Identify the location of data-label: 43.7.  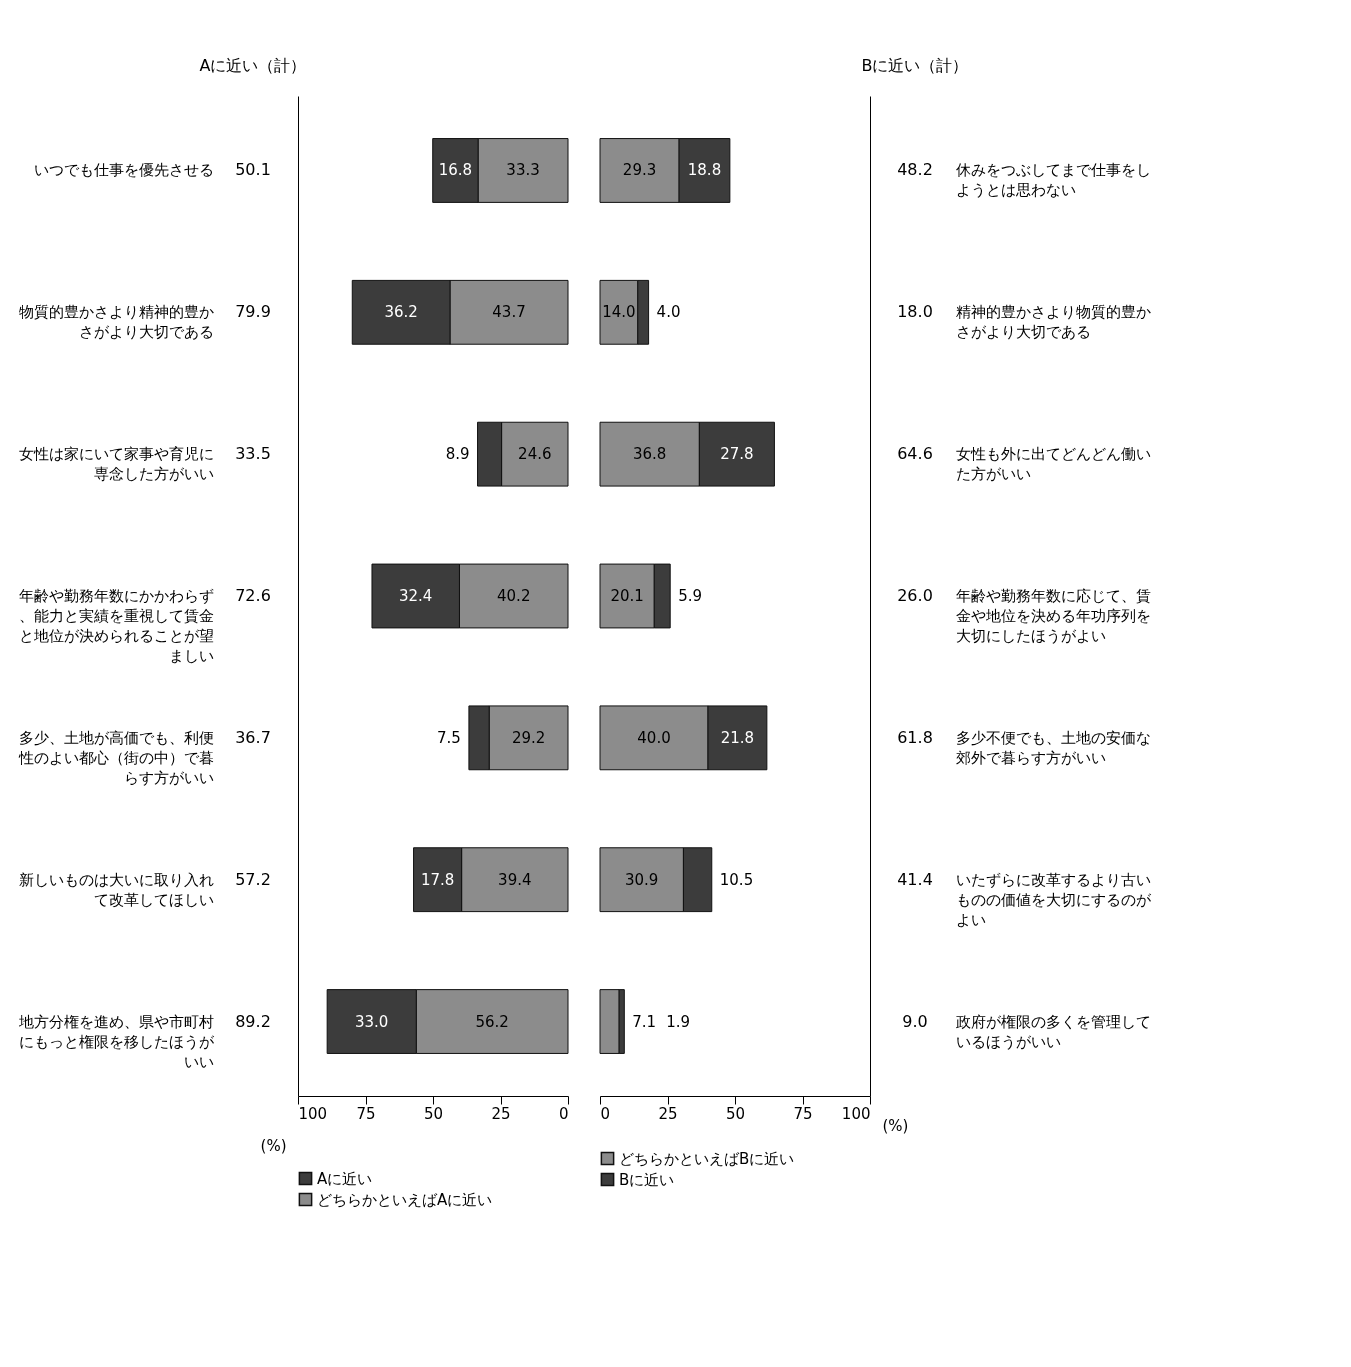
(509, 312).